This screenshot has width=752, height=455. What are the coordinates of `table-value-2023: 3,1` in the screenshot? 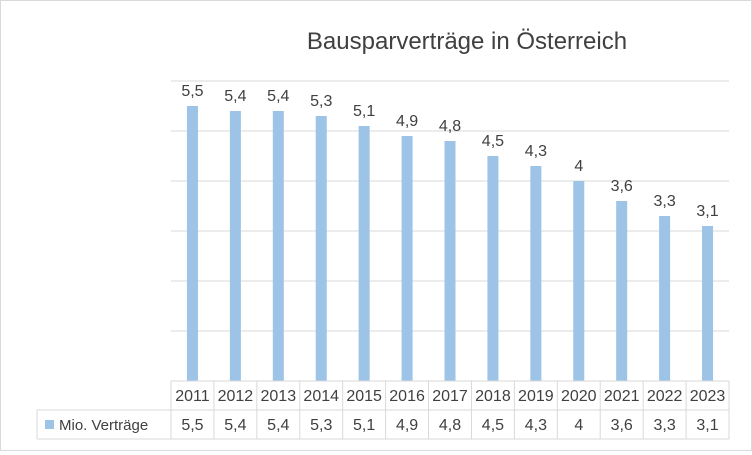 It's located at (707, 425).